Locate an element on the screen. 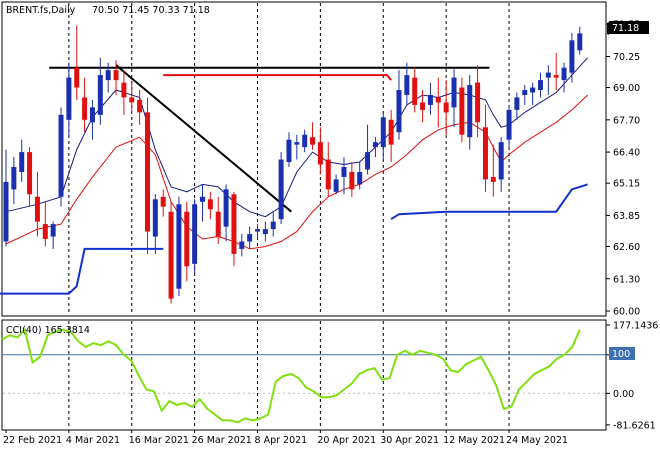  y-tick-label: 67.70 is located at coordinates (626, 120).